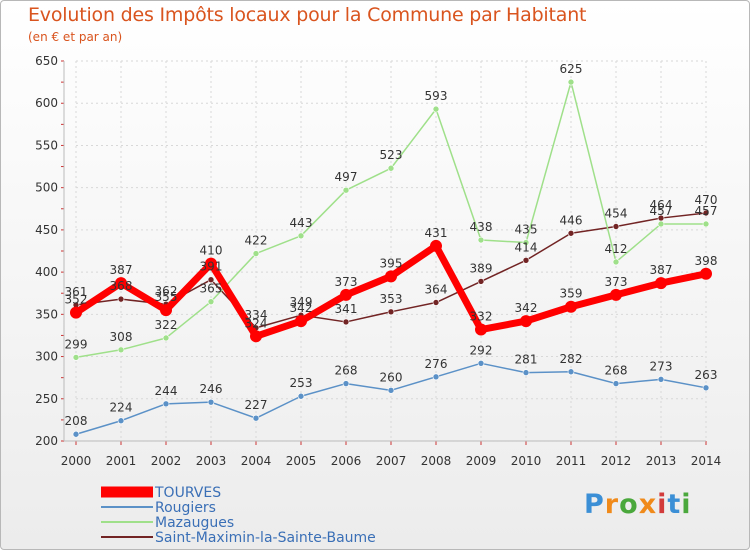 The height and width of the screenshot is (550, 750). Describe the element at coordinates (76, 292) in the screenshot. I see `data-label-saint-maximin: 361` at that location.